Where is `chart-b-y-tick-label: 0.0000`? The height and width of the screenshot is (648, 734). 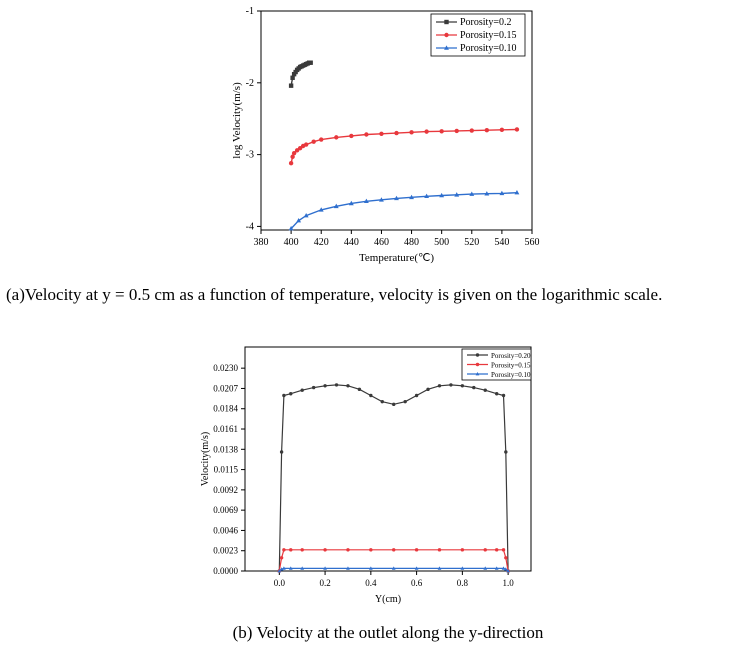
chart-b-y-tick-label: 0.0000 is located at coordinates (225, 571).